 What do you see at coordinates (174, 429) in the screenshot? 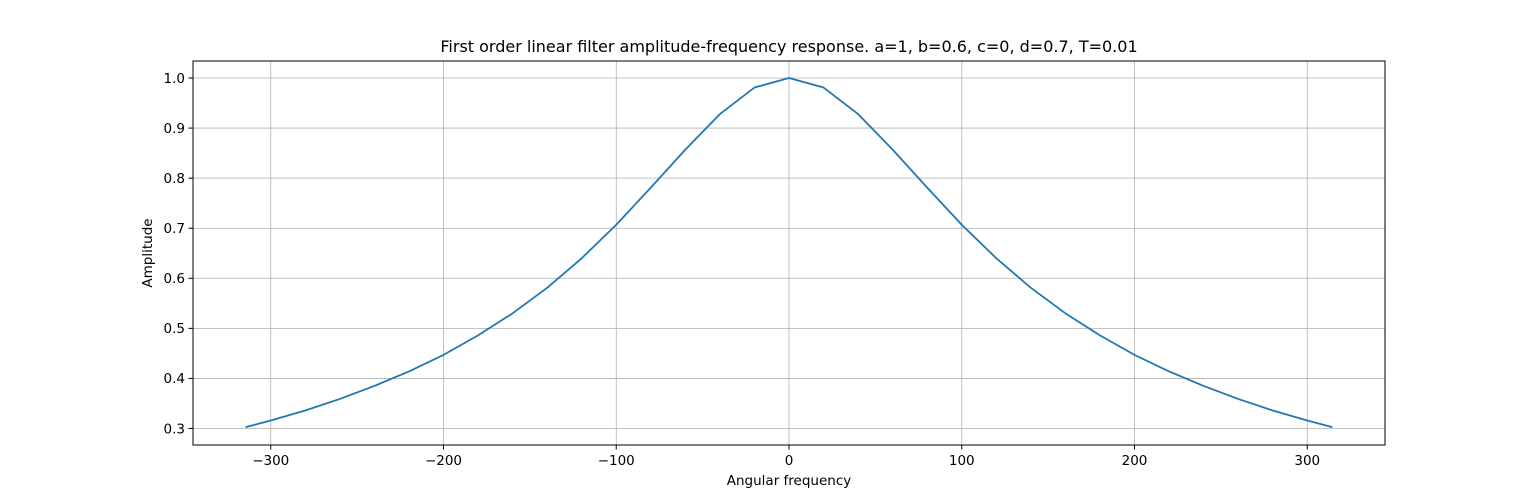
I see `y-tick-label: 0.3` at bounding box center [174, 429].